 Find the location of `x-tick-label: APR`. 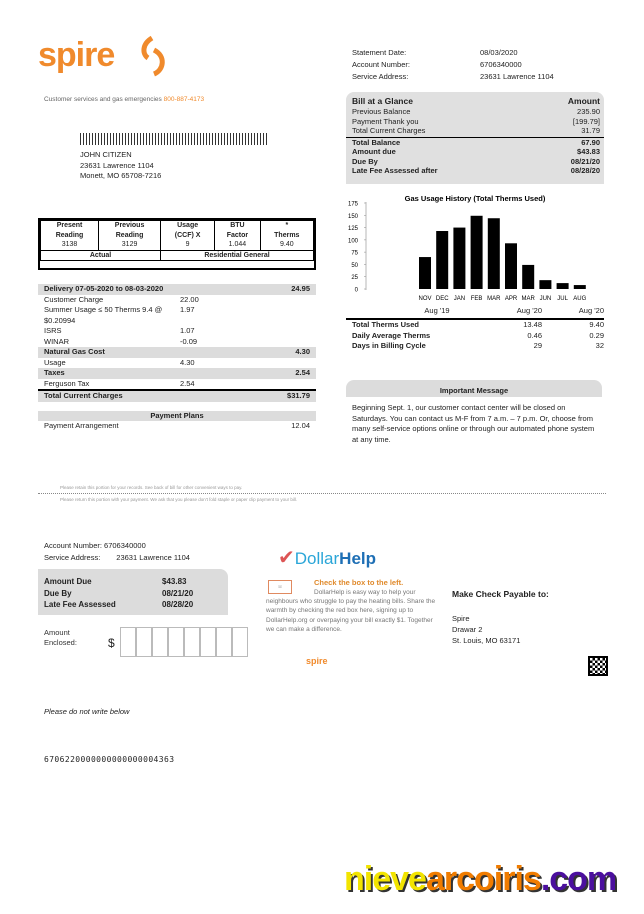

x-tick-label: APR is located at coordinates (511, 299).